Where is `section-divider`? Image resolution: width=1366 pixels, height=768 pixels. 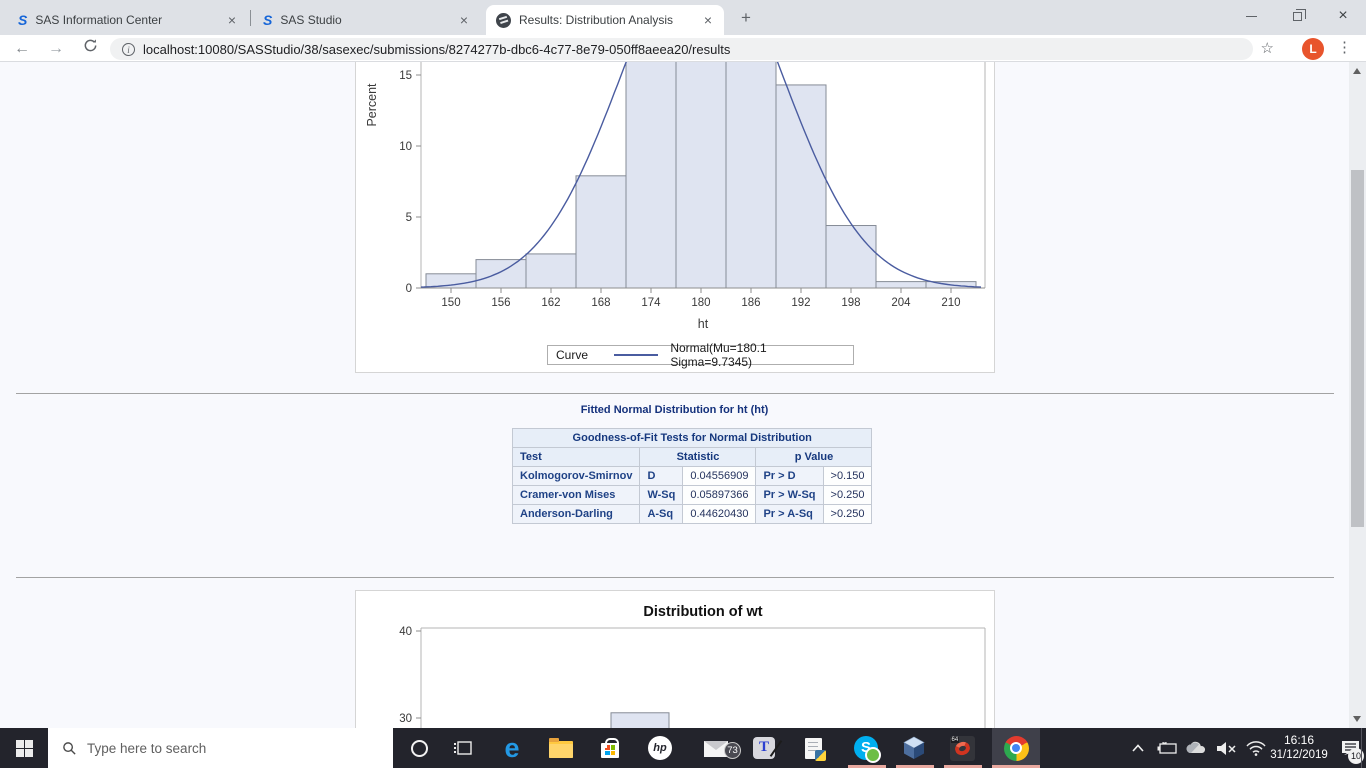
section-divider is located at coordinates (675, 393).